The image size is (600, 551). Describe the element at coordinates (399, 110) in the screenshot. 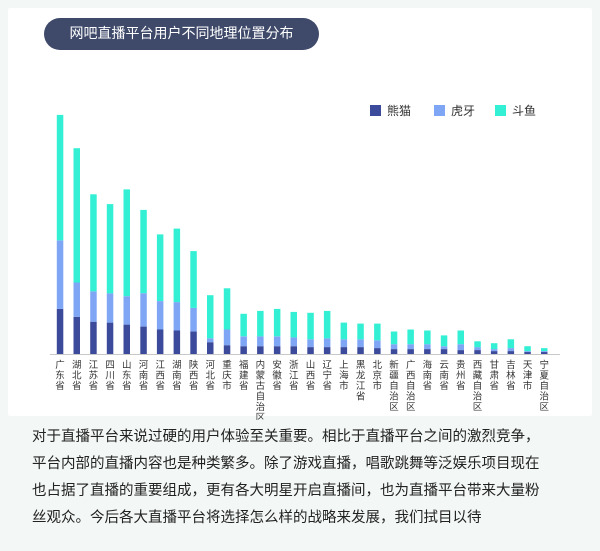

I see `legend-label: 熊猫` at that location.